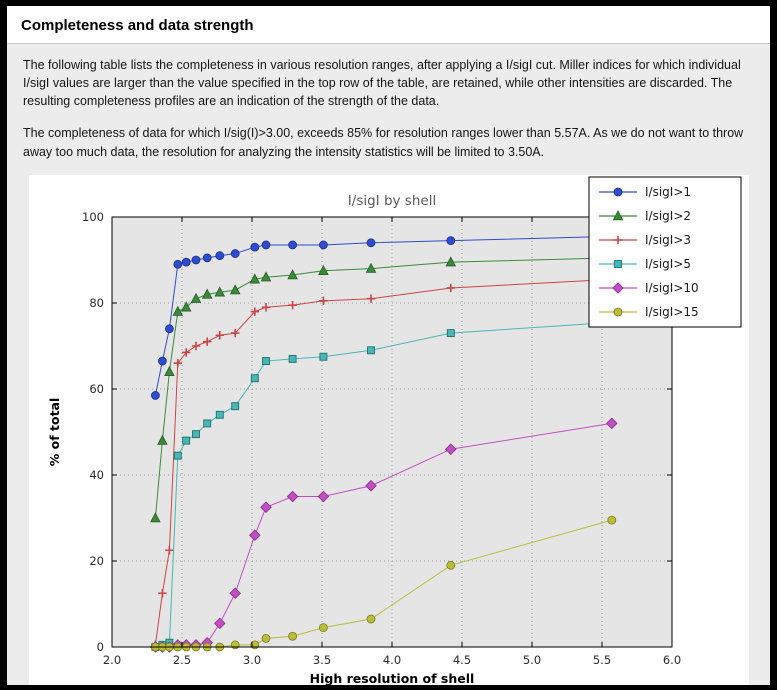 This screenshot has height=690, width=777. What do you see at coordinates (100, 647) in the screenshot?
I see `svg-text: 0` at bounding box center [100, 647].